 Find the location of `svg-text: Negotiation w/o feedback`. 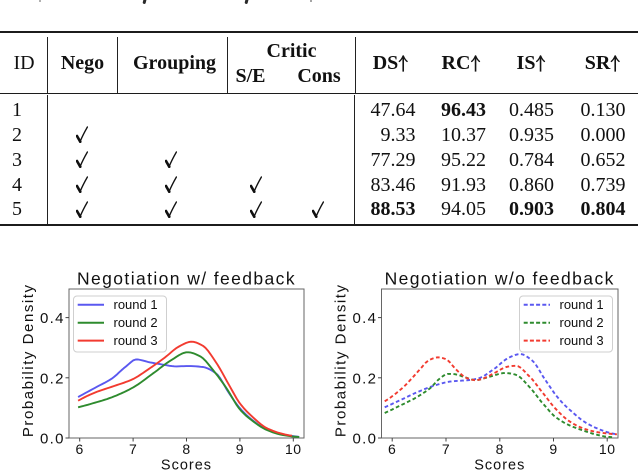

svg-text: Negotiation w/o feedback is located at coordinates (500, 279).